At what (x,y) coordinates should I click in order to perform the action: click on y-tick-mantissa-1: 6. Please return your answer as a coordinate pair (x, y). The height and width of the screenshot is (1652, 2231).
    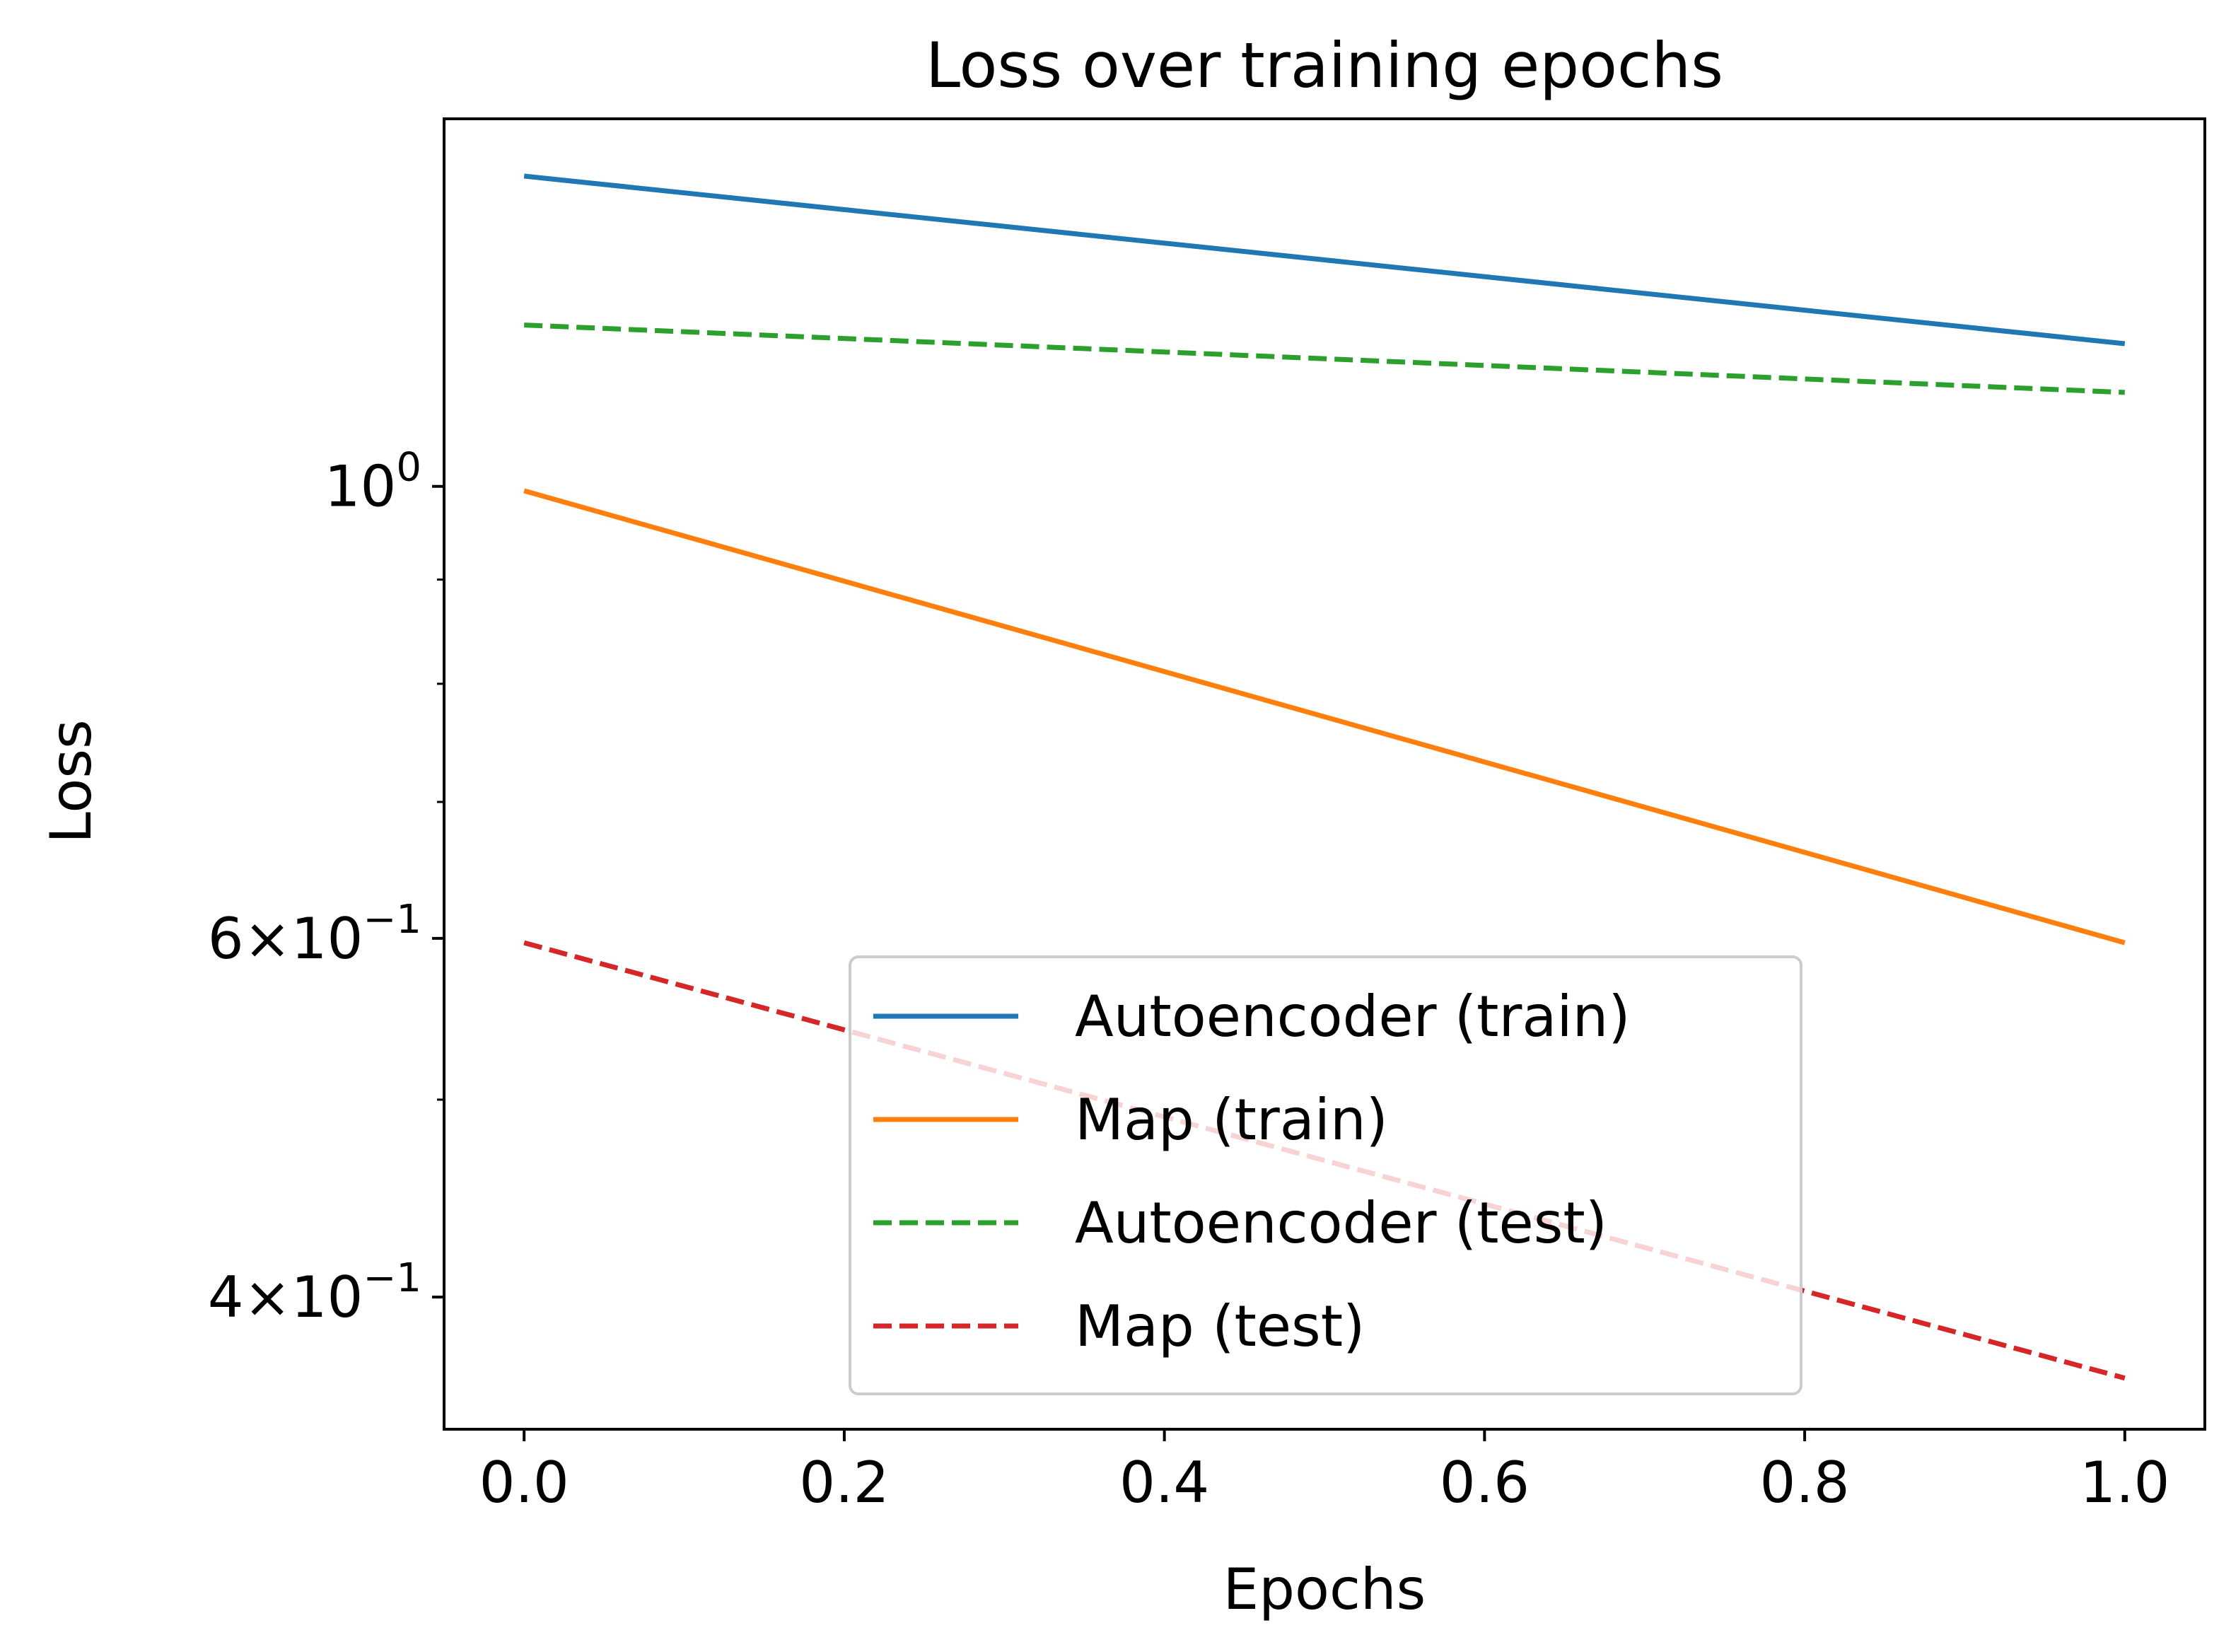
    Looking at the image, I should click on (226, 939).